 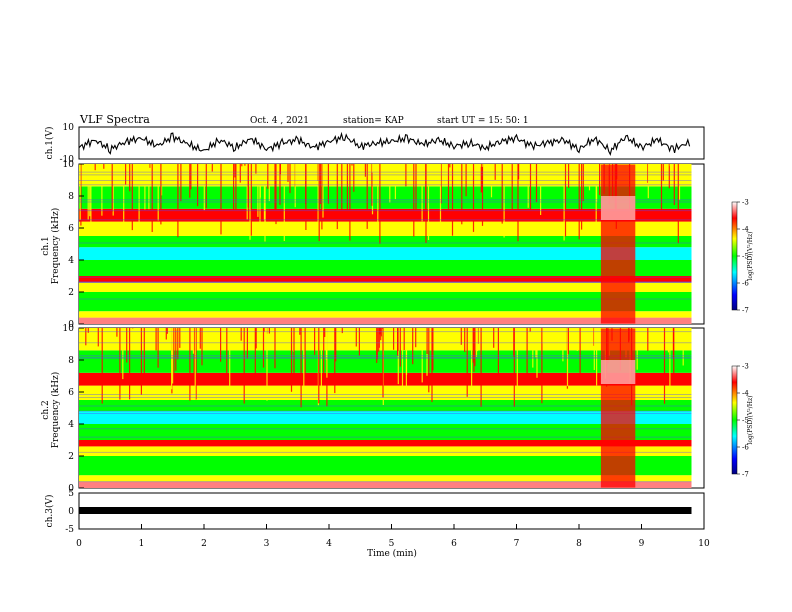 What do you see at coordinates (391, 143) in the screenshot?
I see `ch1-waveform-frame` at bounding box center [391, 143].